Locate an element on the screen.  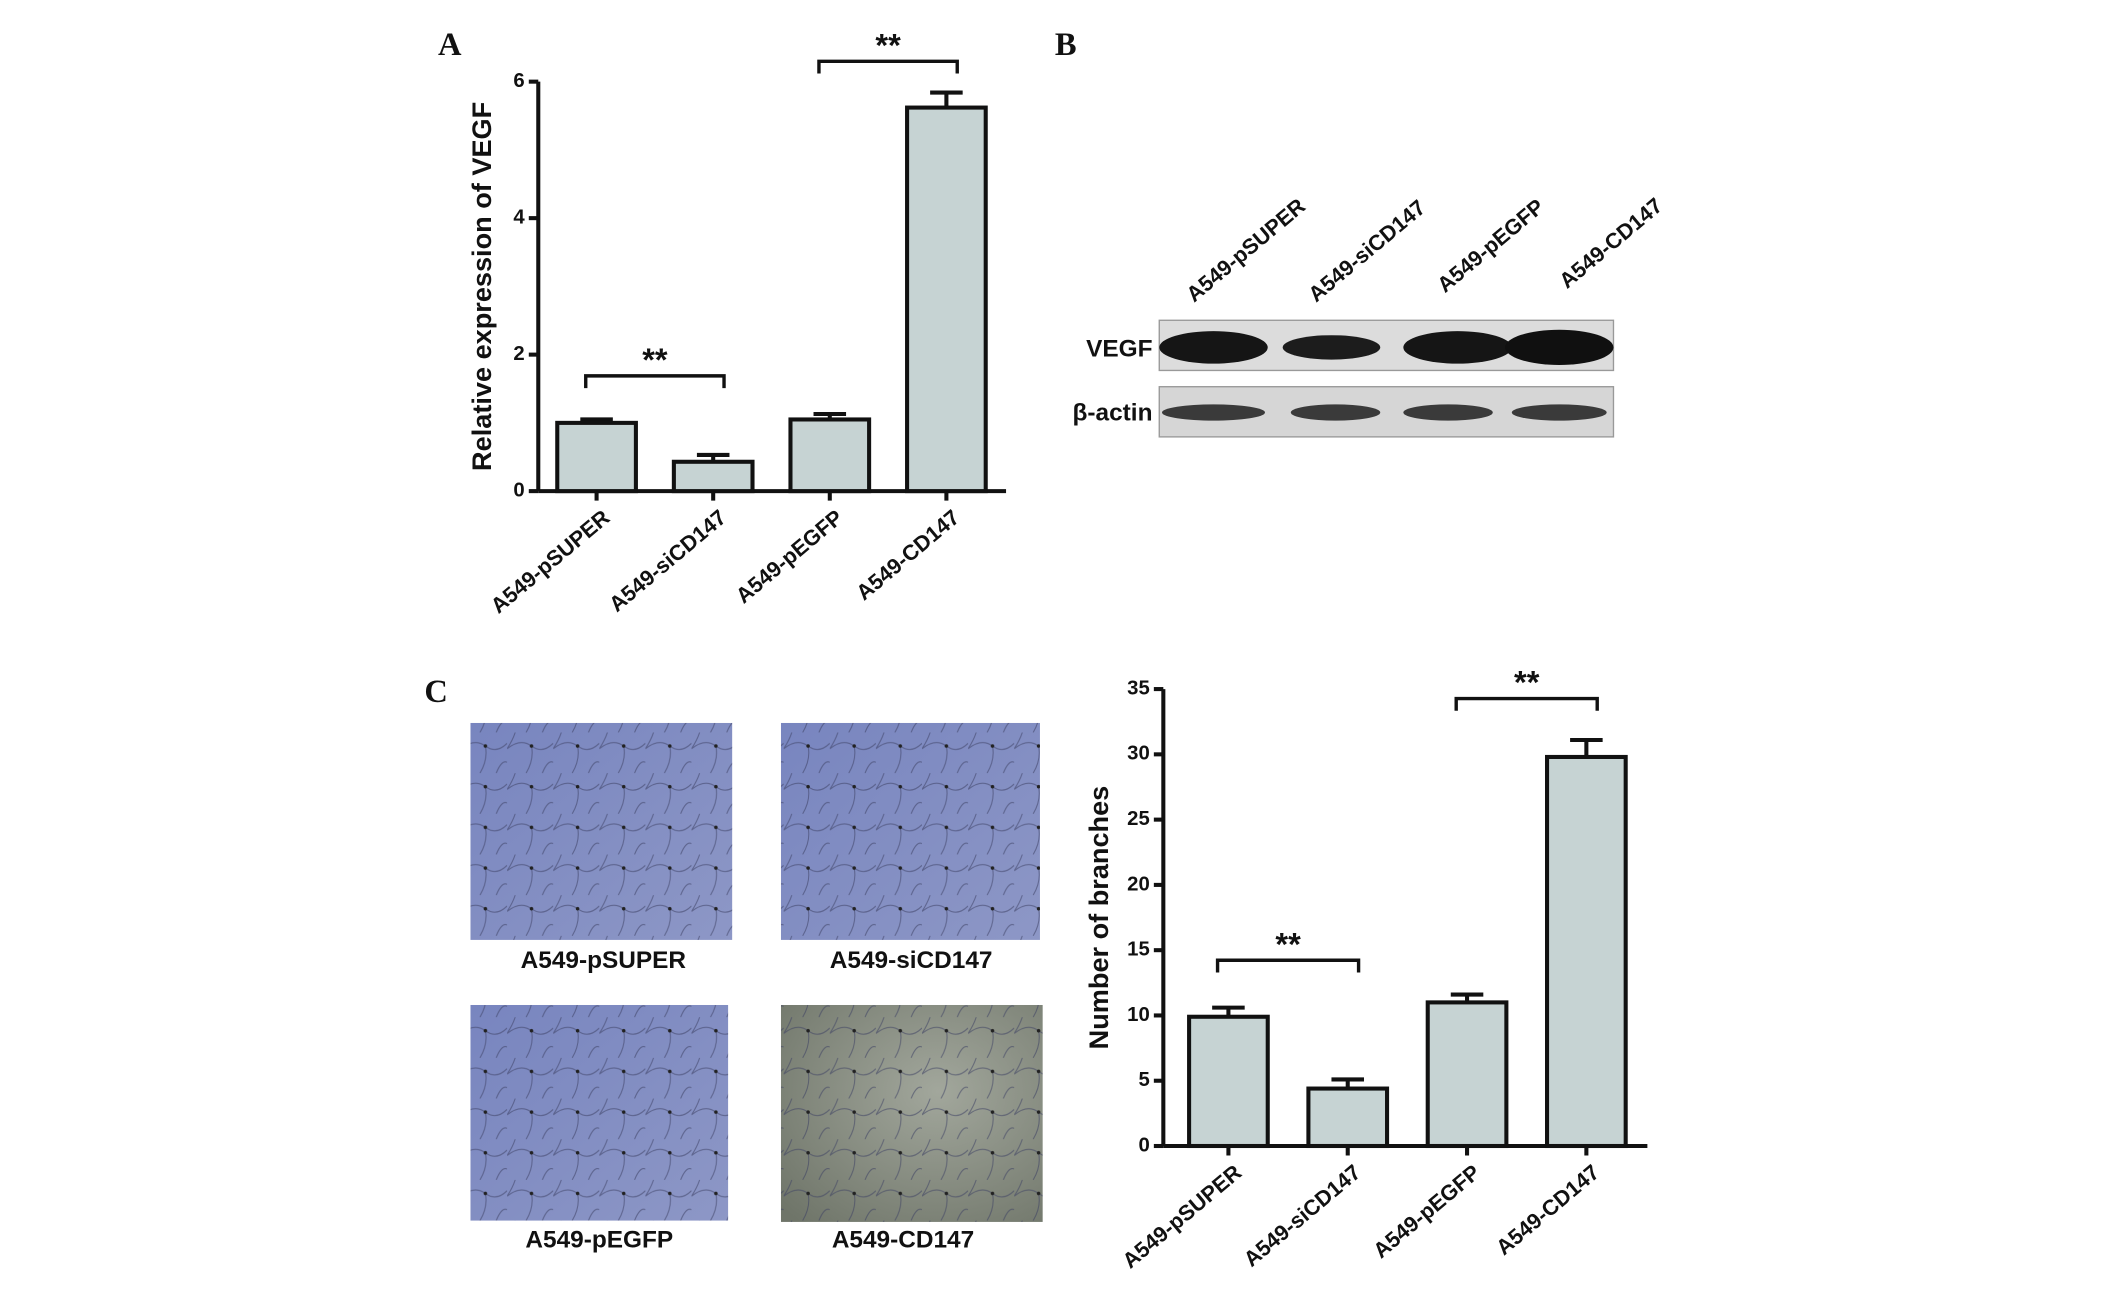
y-tick-label: 35 is located at coordinates (1138, 688).